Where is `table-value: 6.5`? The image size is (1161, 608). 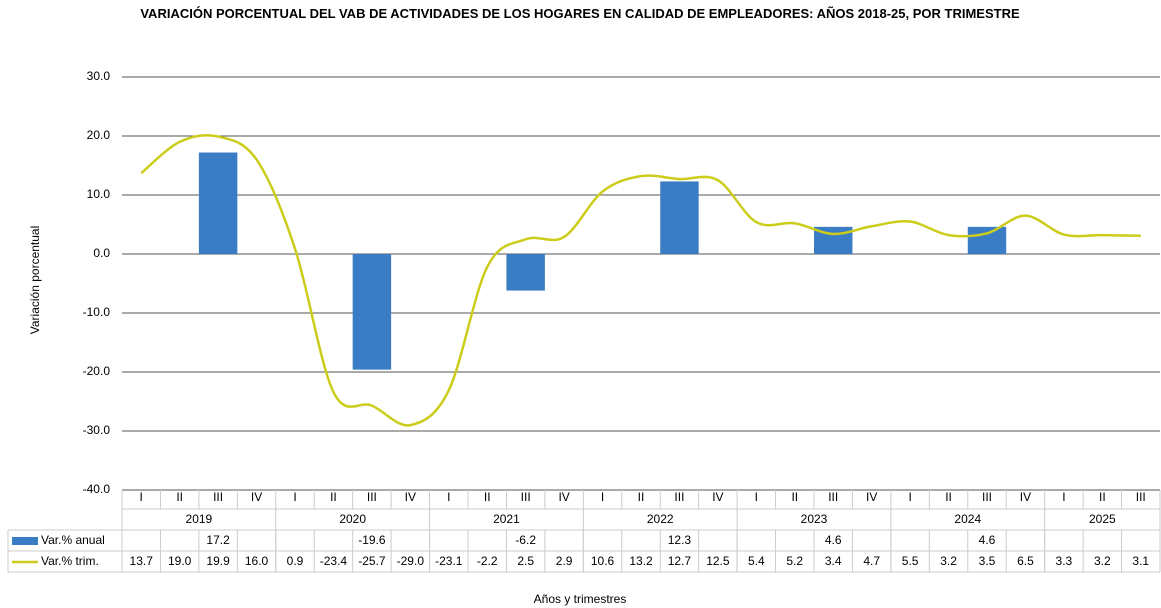
table-value: 6.5 is located at coordinates (1025, 561).